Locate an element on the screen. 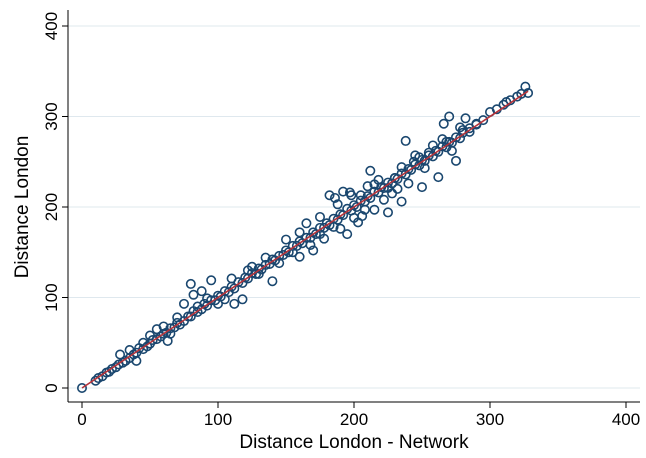  y-tick-label: 0 is located at coordinates (51, 387).